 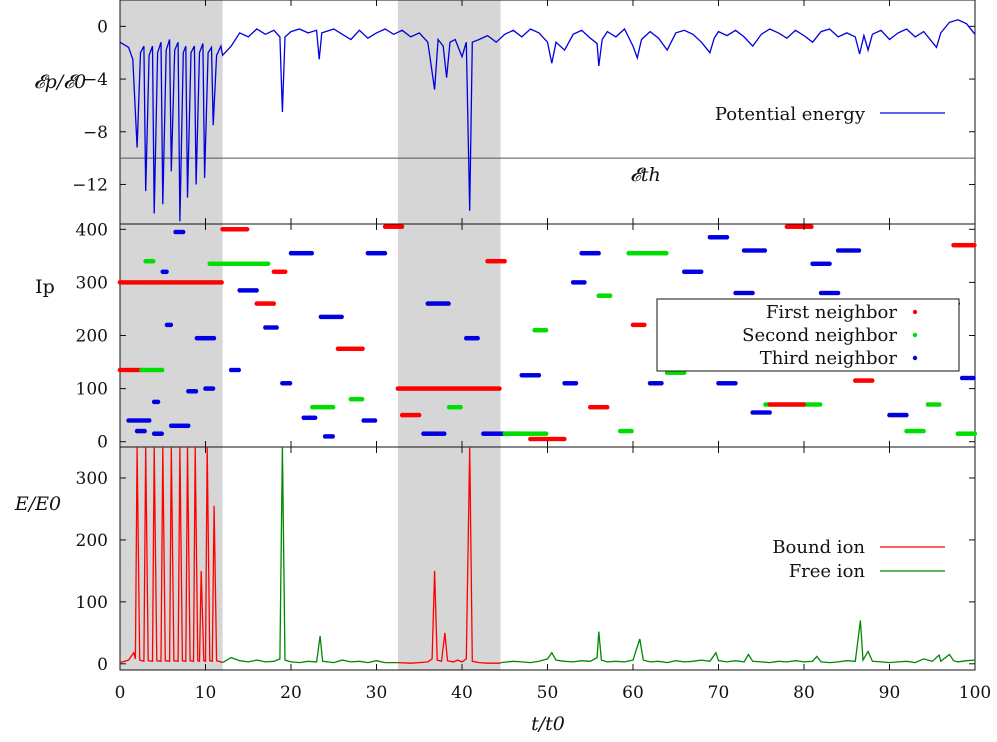 I want to click on x-tick-label: 70, so click(x=719, y=693).